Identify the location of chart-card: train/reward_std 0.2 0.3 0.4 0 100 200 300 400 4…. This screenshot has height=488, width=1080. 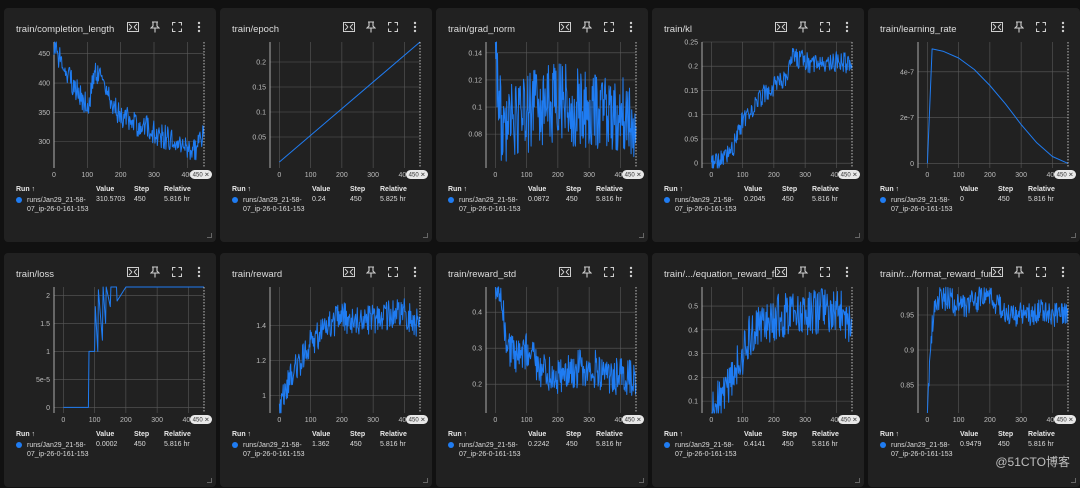
(542, 370).